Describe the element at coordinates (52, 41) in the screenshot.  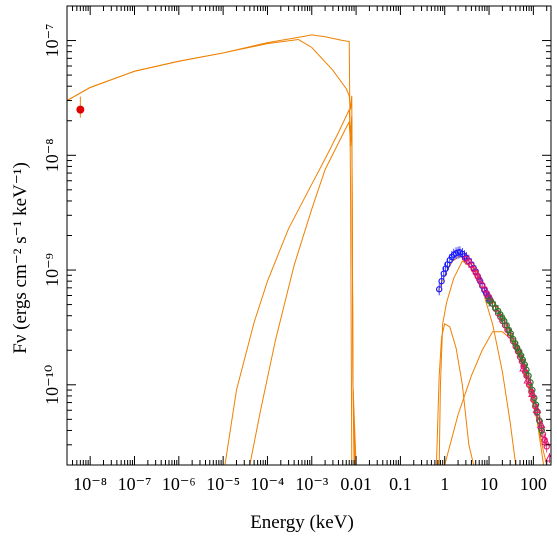
I see `y-tick-label: 10⁻⁷` at that location.